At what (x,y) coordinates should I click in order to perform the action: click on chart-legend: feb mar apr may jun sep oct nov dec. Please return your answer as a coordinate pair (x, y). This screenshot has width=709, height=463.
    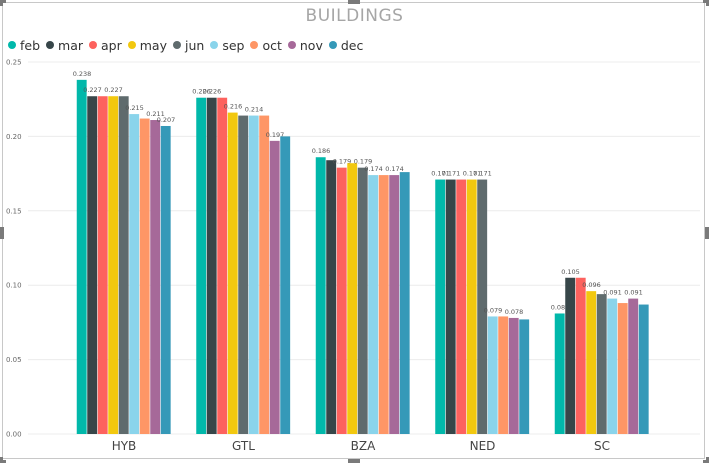
    Looking at the image, I should click on (188, 45).